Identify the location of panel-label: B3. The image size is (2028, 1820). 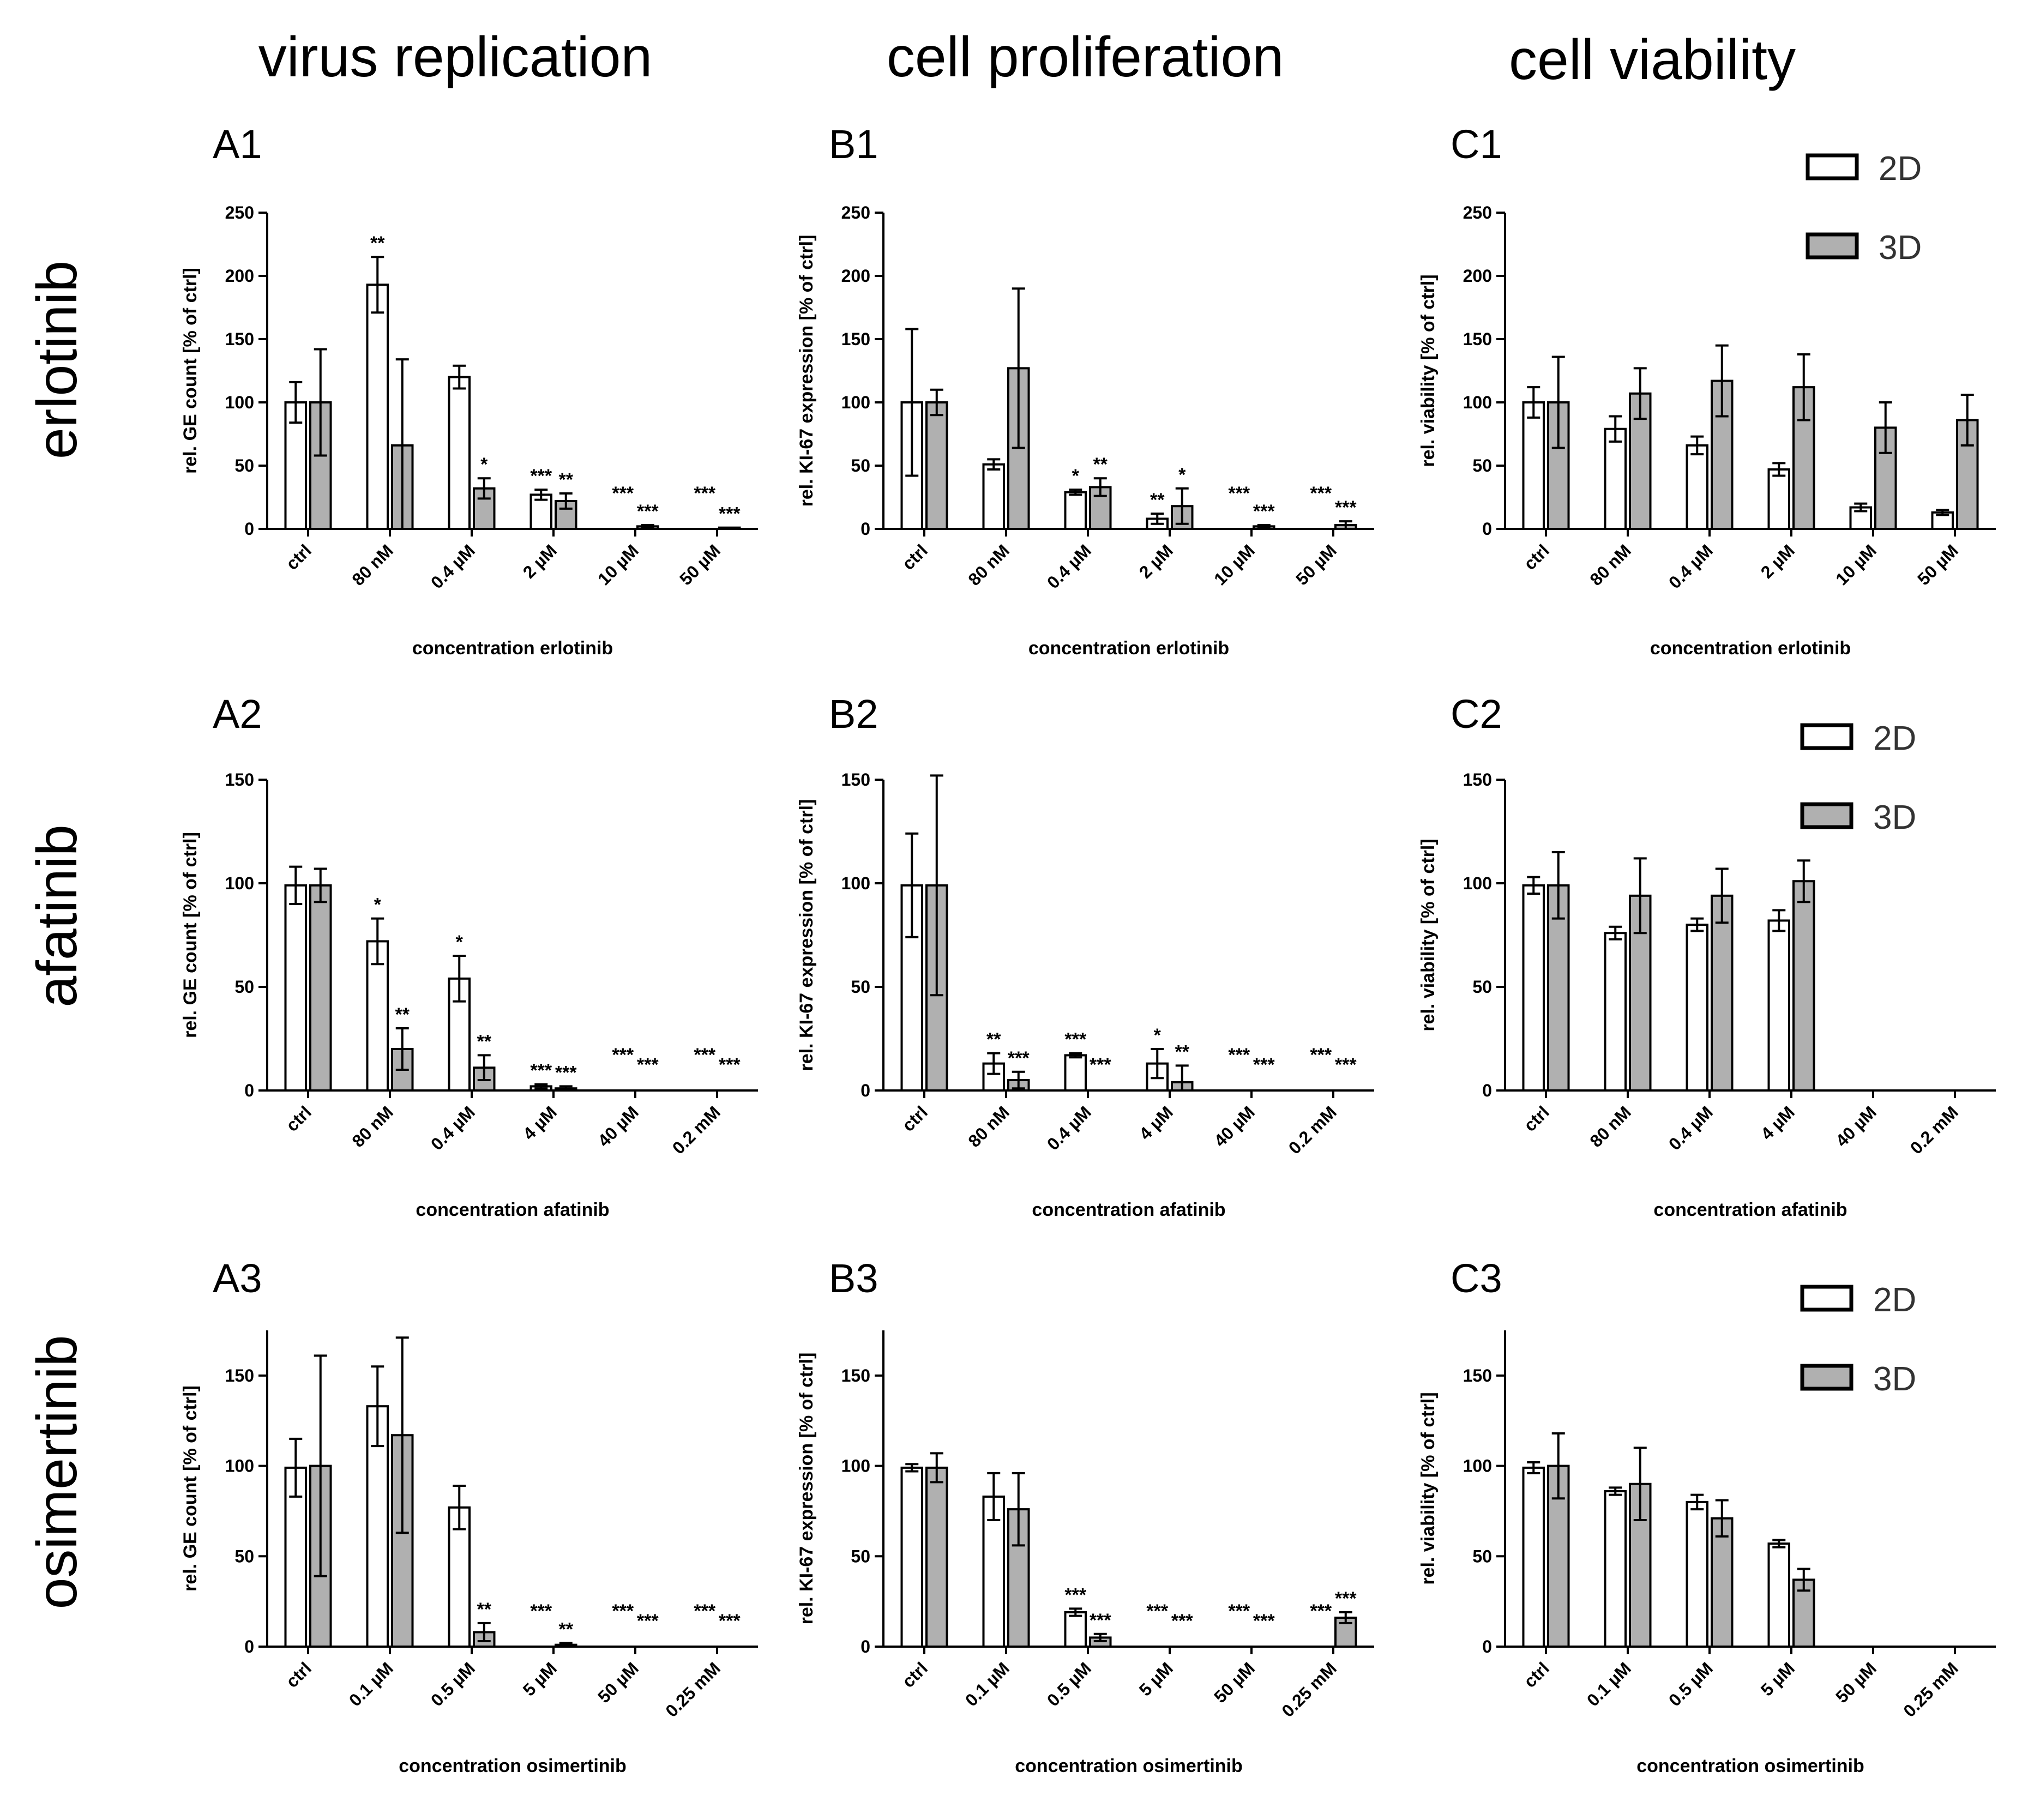
(854, 1278).